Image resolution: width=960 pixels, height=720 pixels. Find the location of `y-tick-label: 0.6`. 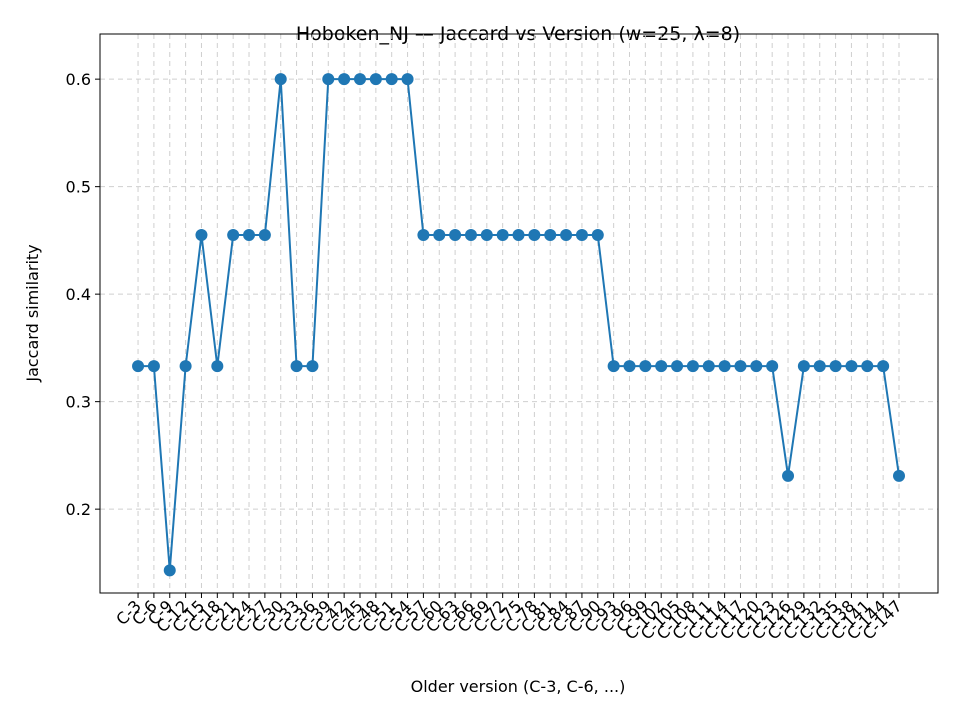

y-tick-label: 0.6 is located at coordinates (78, 79).